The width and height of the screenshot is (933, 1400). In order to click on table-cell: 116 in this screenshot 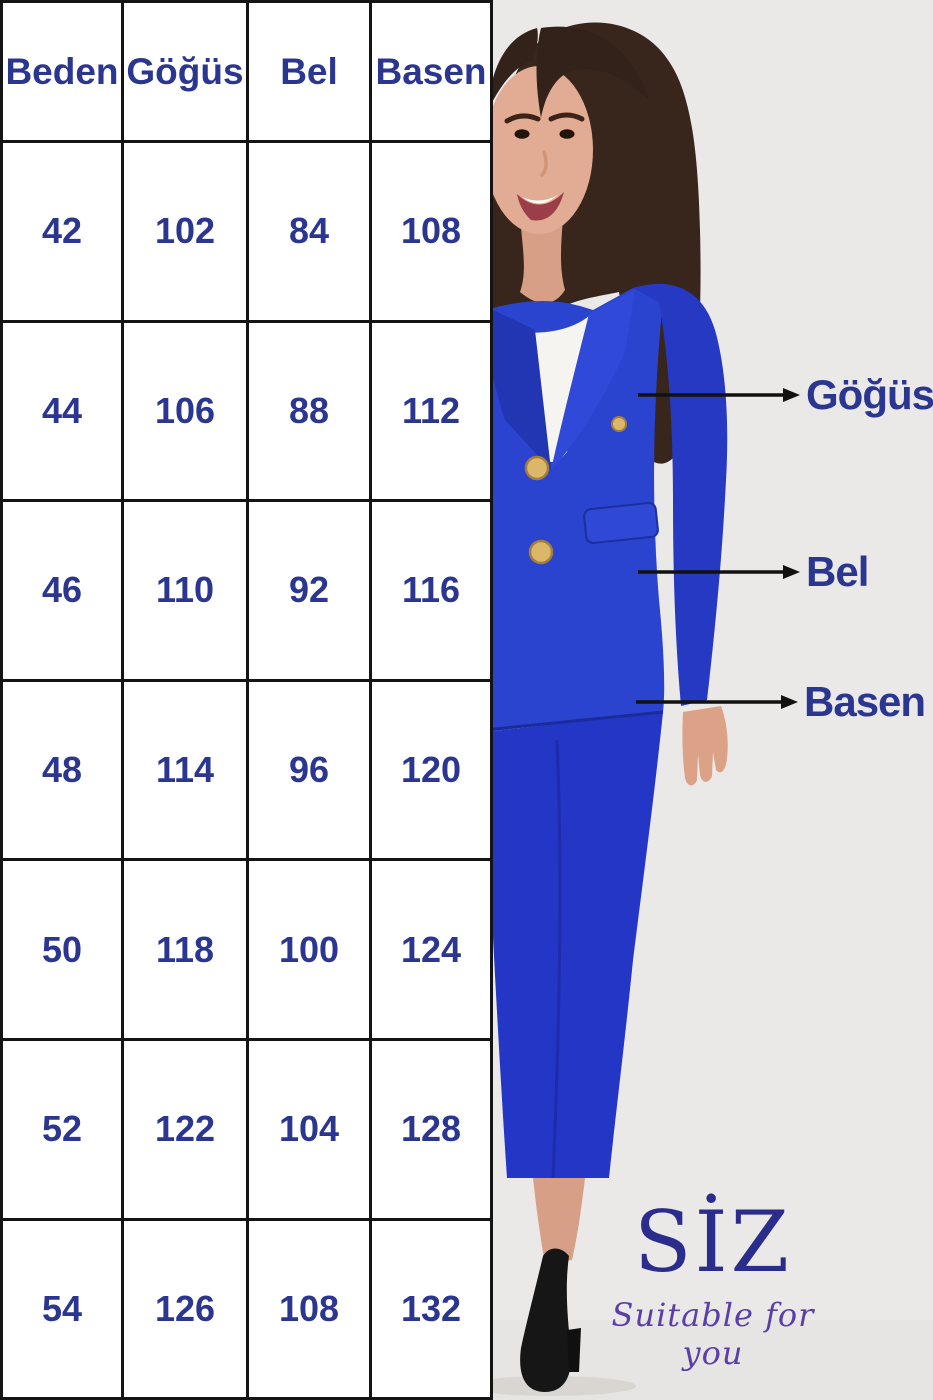, I will do `click(432, 592)`.